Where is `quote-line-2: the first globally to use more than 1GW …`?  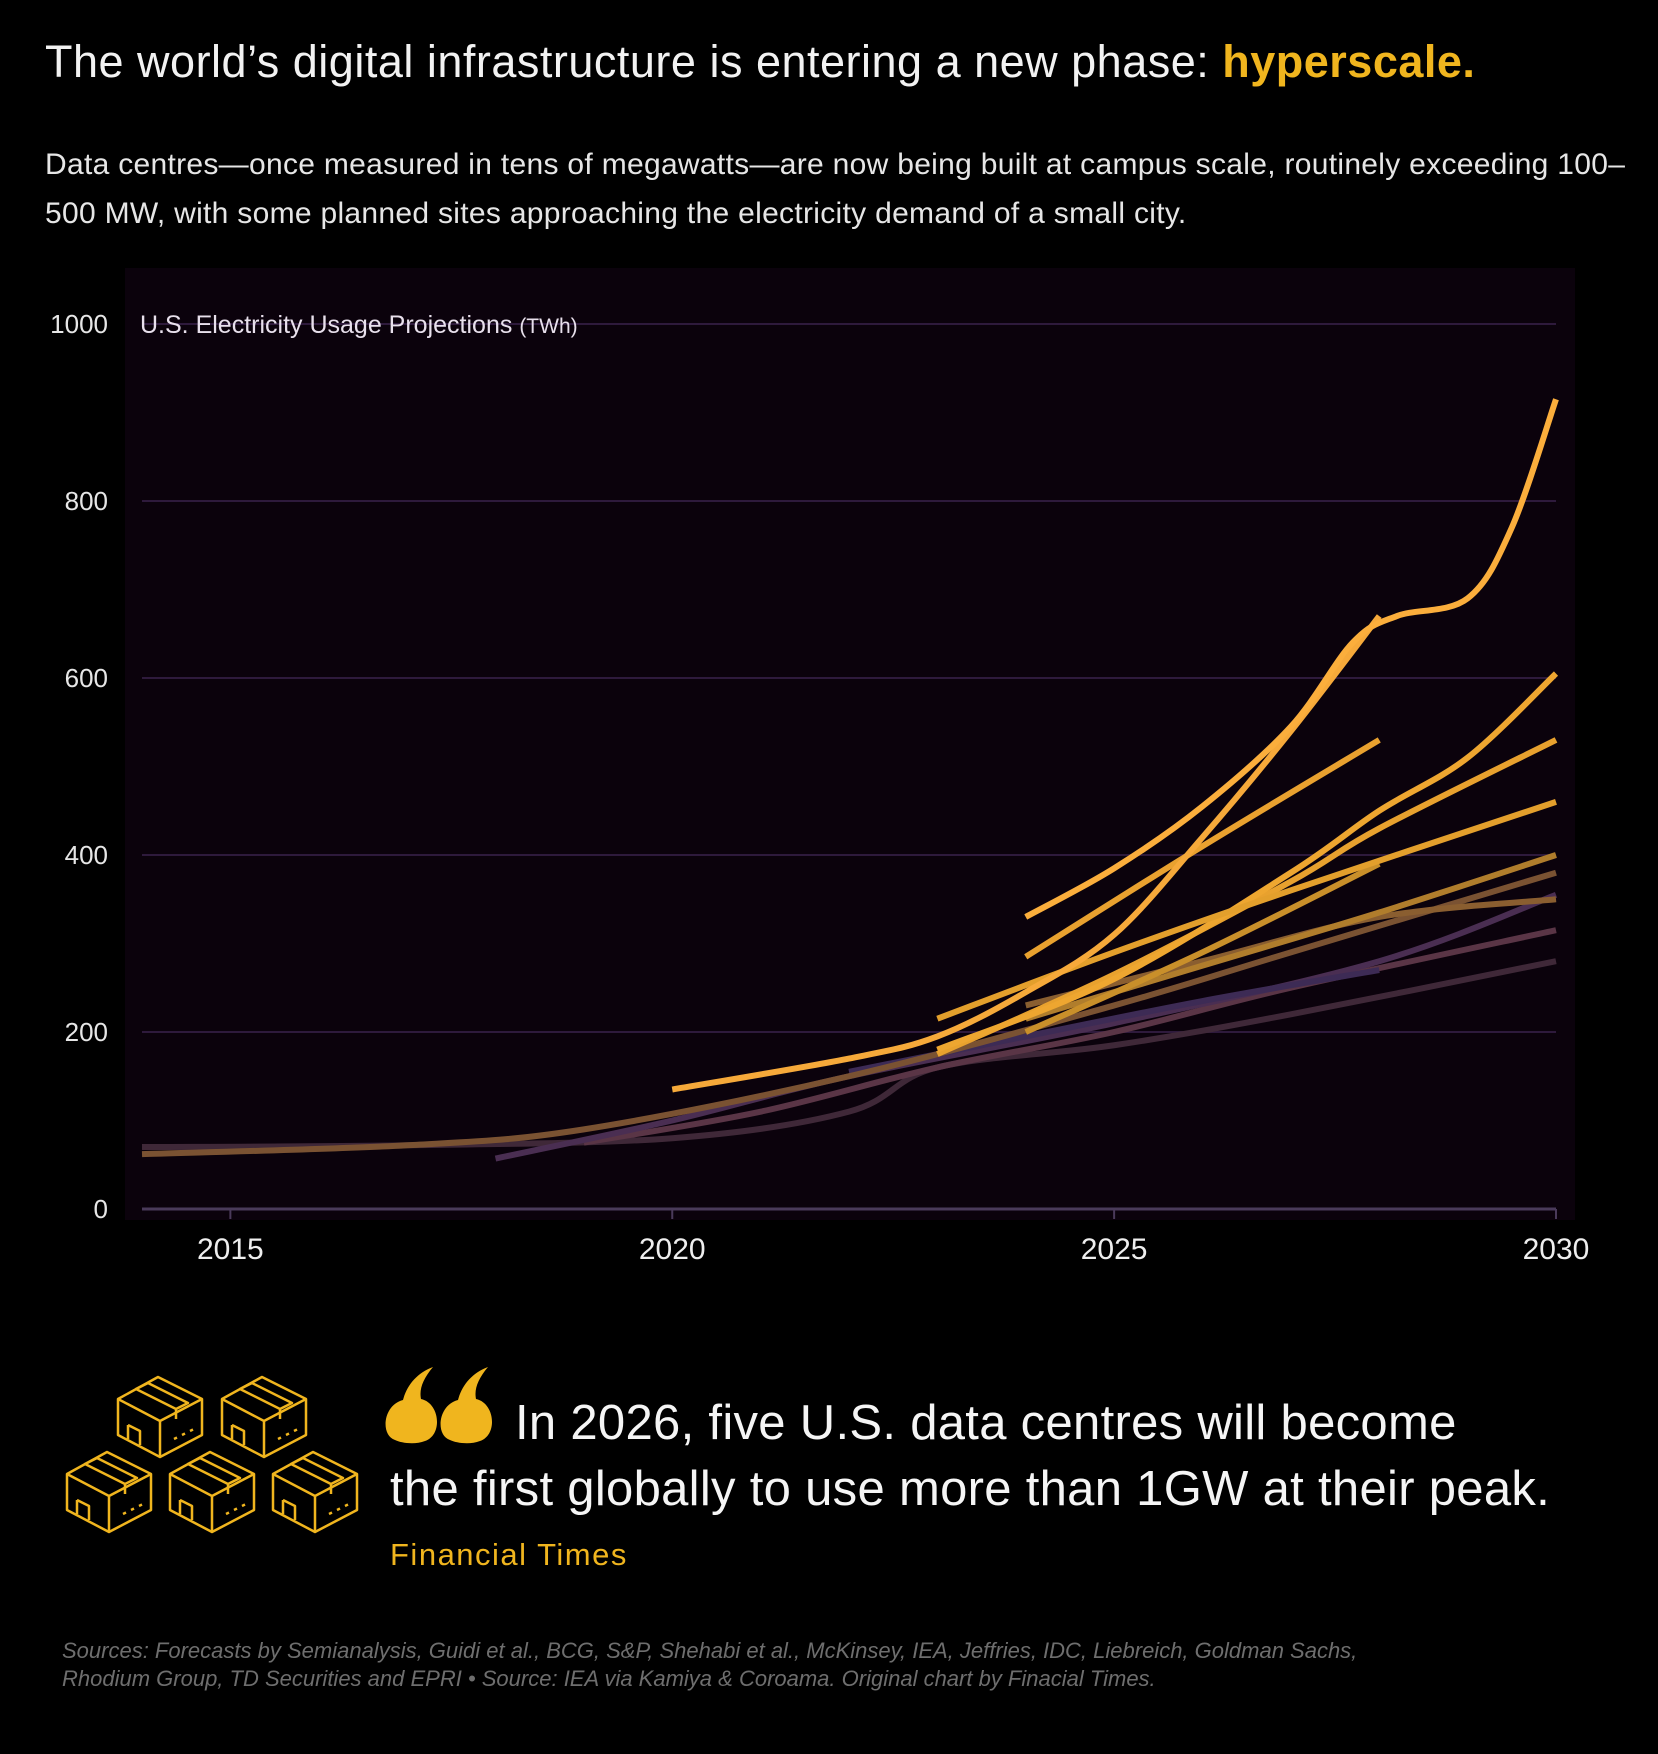
quote-line-2: the first globally to use more than 1GW … is located at coordinates (970, 1489).